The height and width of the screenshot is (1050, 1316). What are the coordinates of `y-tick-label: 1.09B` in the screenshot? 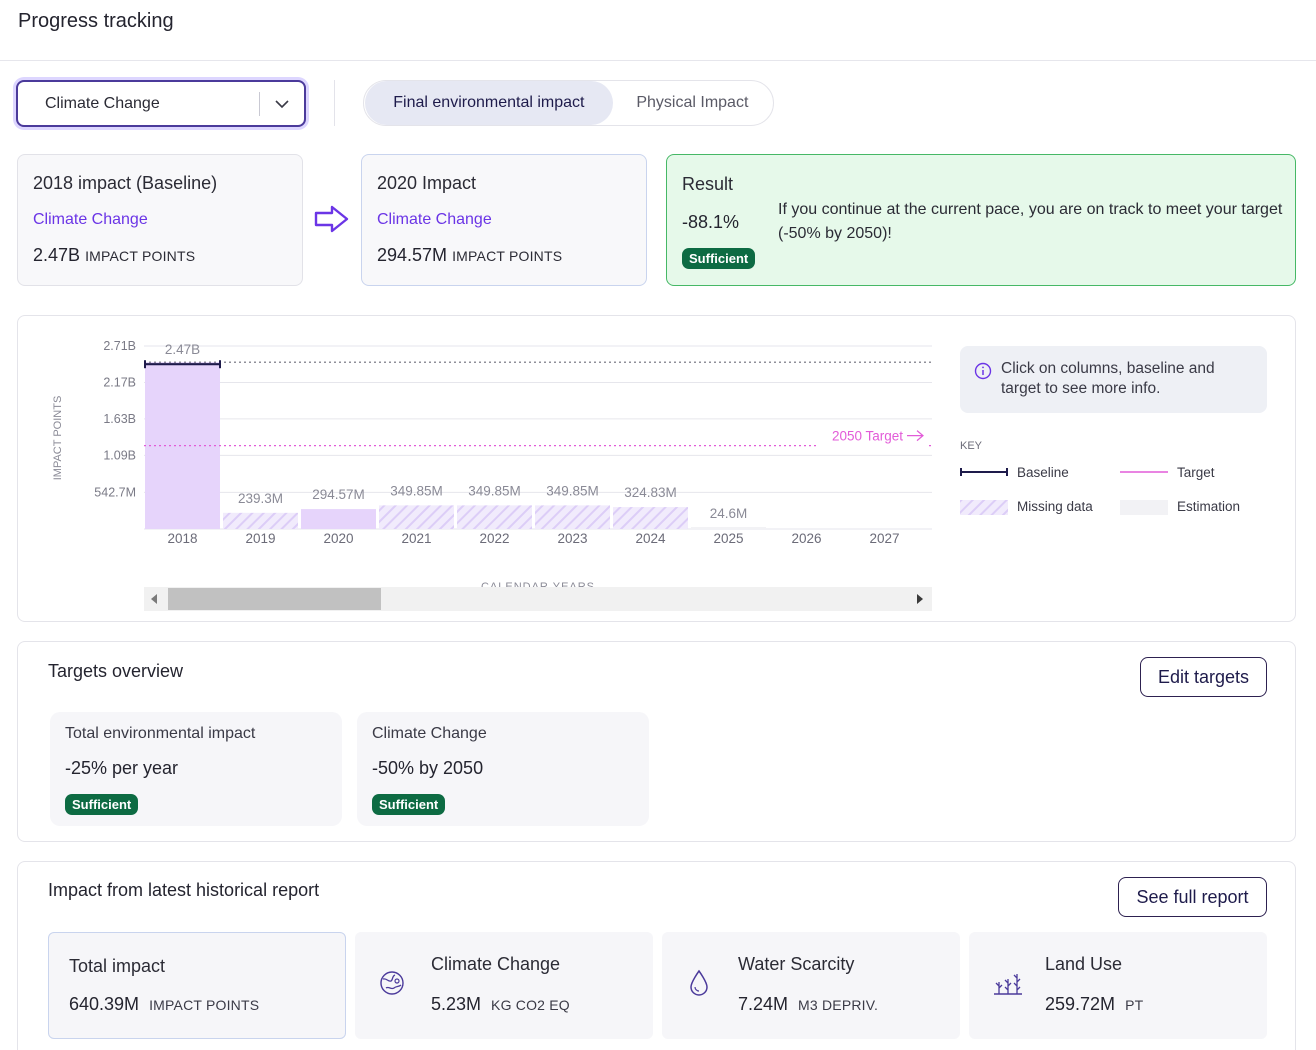 It's located at (119, 455).